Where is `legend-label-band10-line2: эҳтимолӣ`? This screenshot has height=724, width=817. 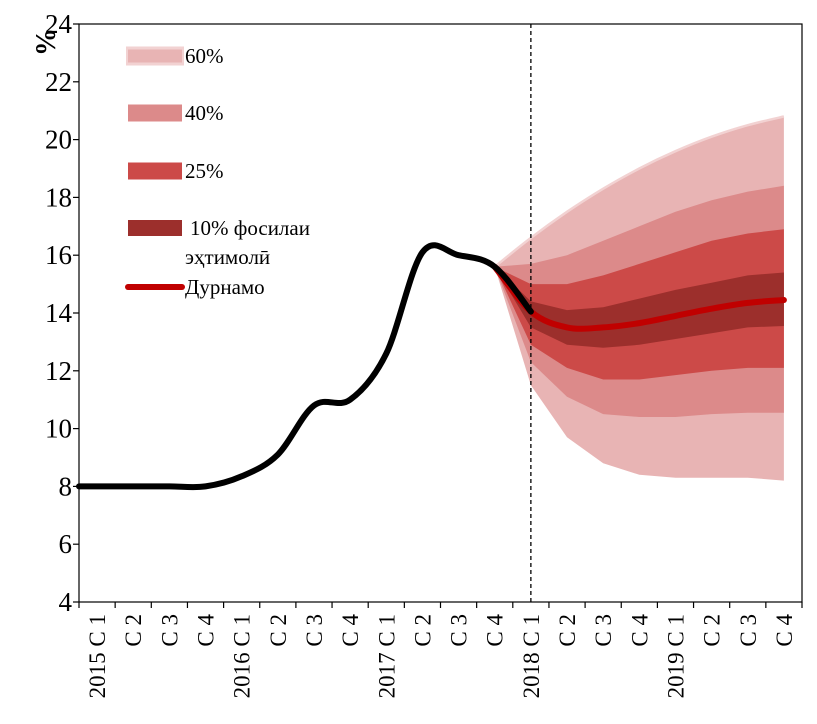 legend-label-band10-line2: эҳтимолӣ is located at coordinates (227, 257).